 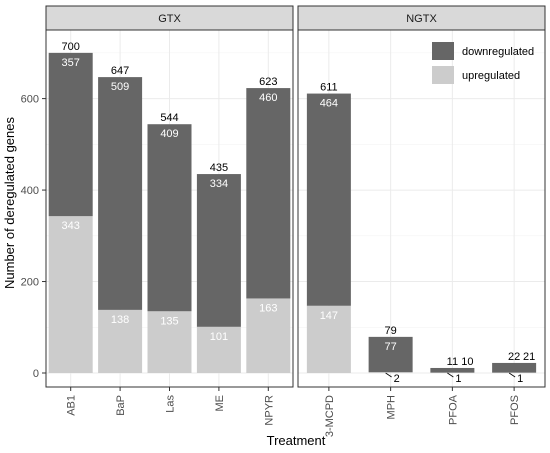 I want to click on x-tick-label: BaP, so click(x=121, y=405).